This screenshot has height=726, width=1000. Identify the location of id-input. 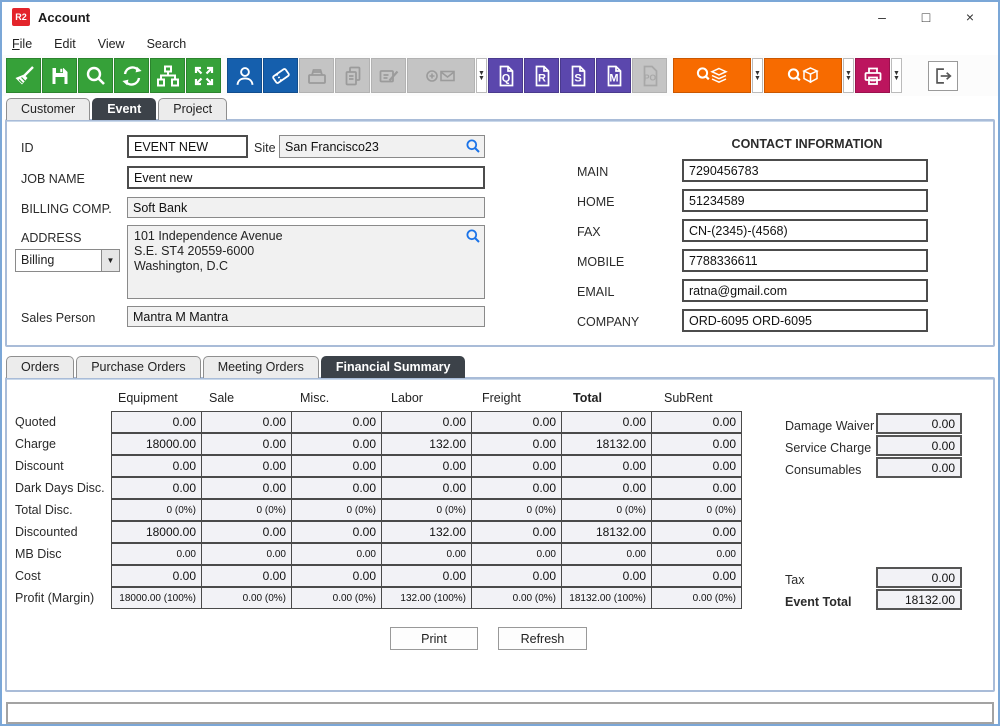
(187, 146).